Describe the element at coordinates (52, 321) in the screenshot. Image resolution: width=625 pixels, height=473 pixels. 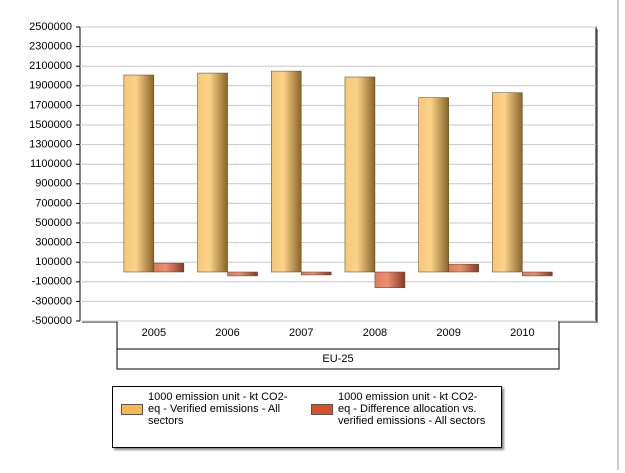
I see `y-tick-label: -500000` at that location.